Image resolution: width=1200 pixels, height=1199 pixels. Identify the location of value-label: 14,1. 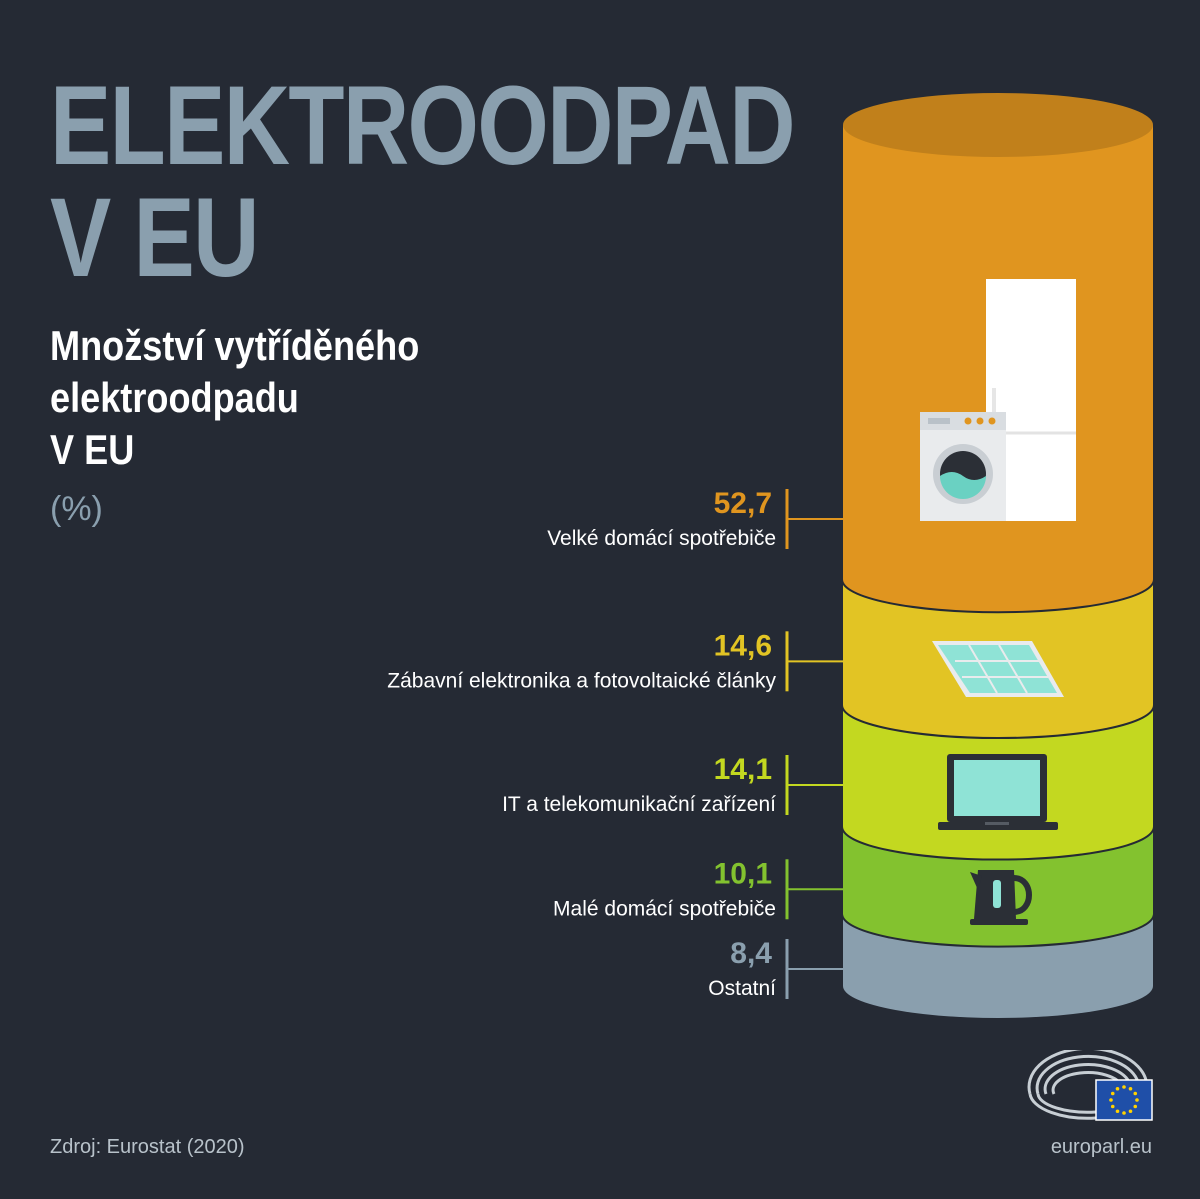
(743, 769).